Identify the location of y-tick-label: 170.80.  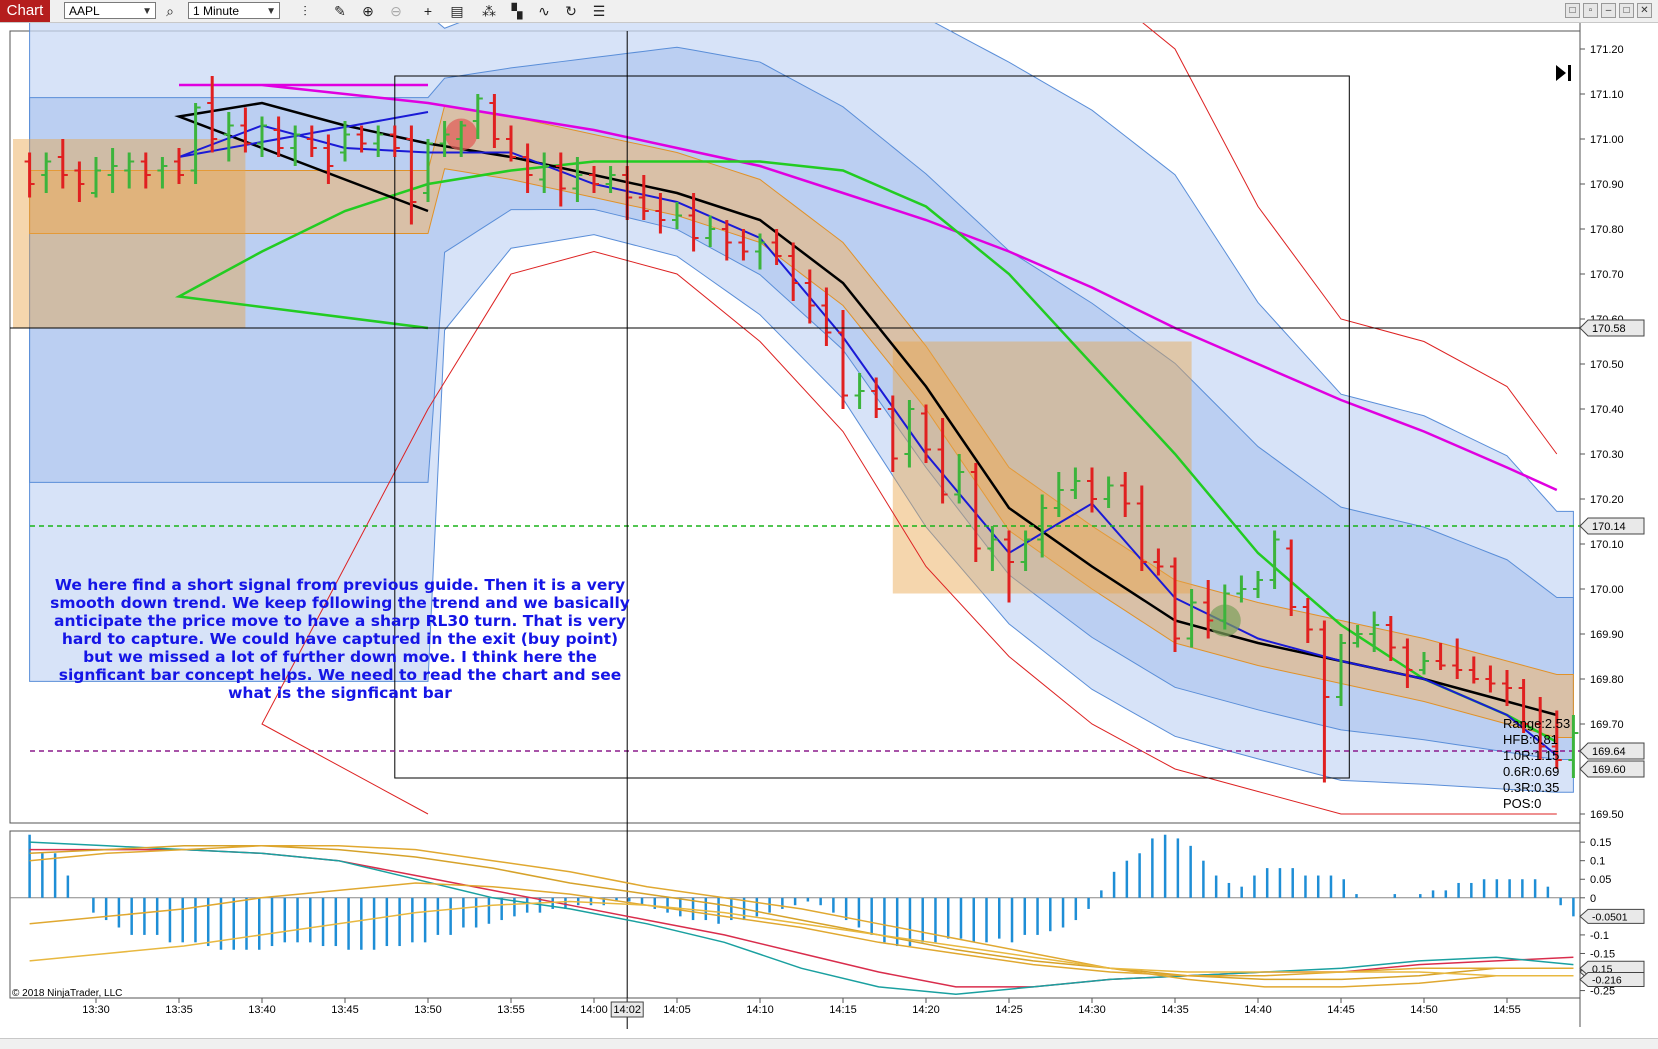
(1607, 230).